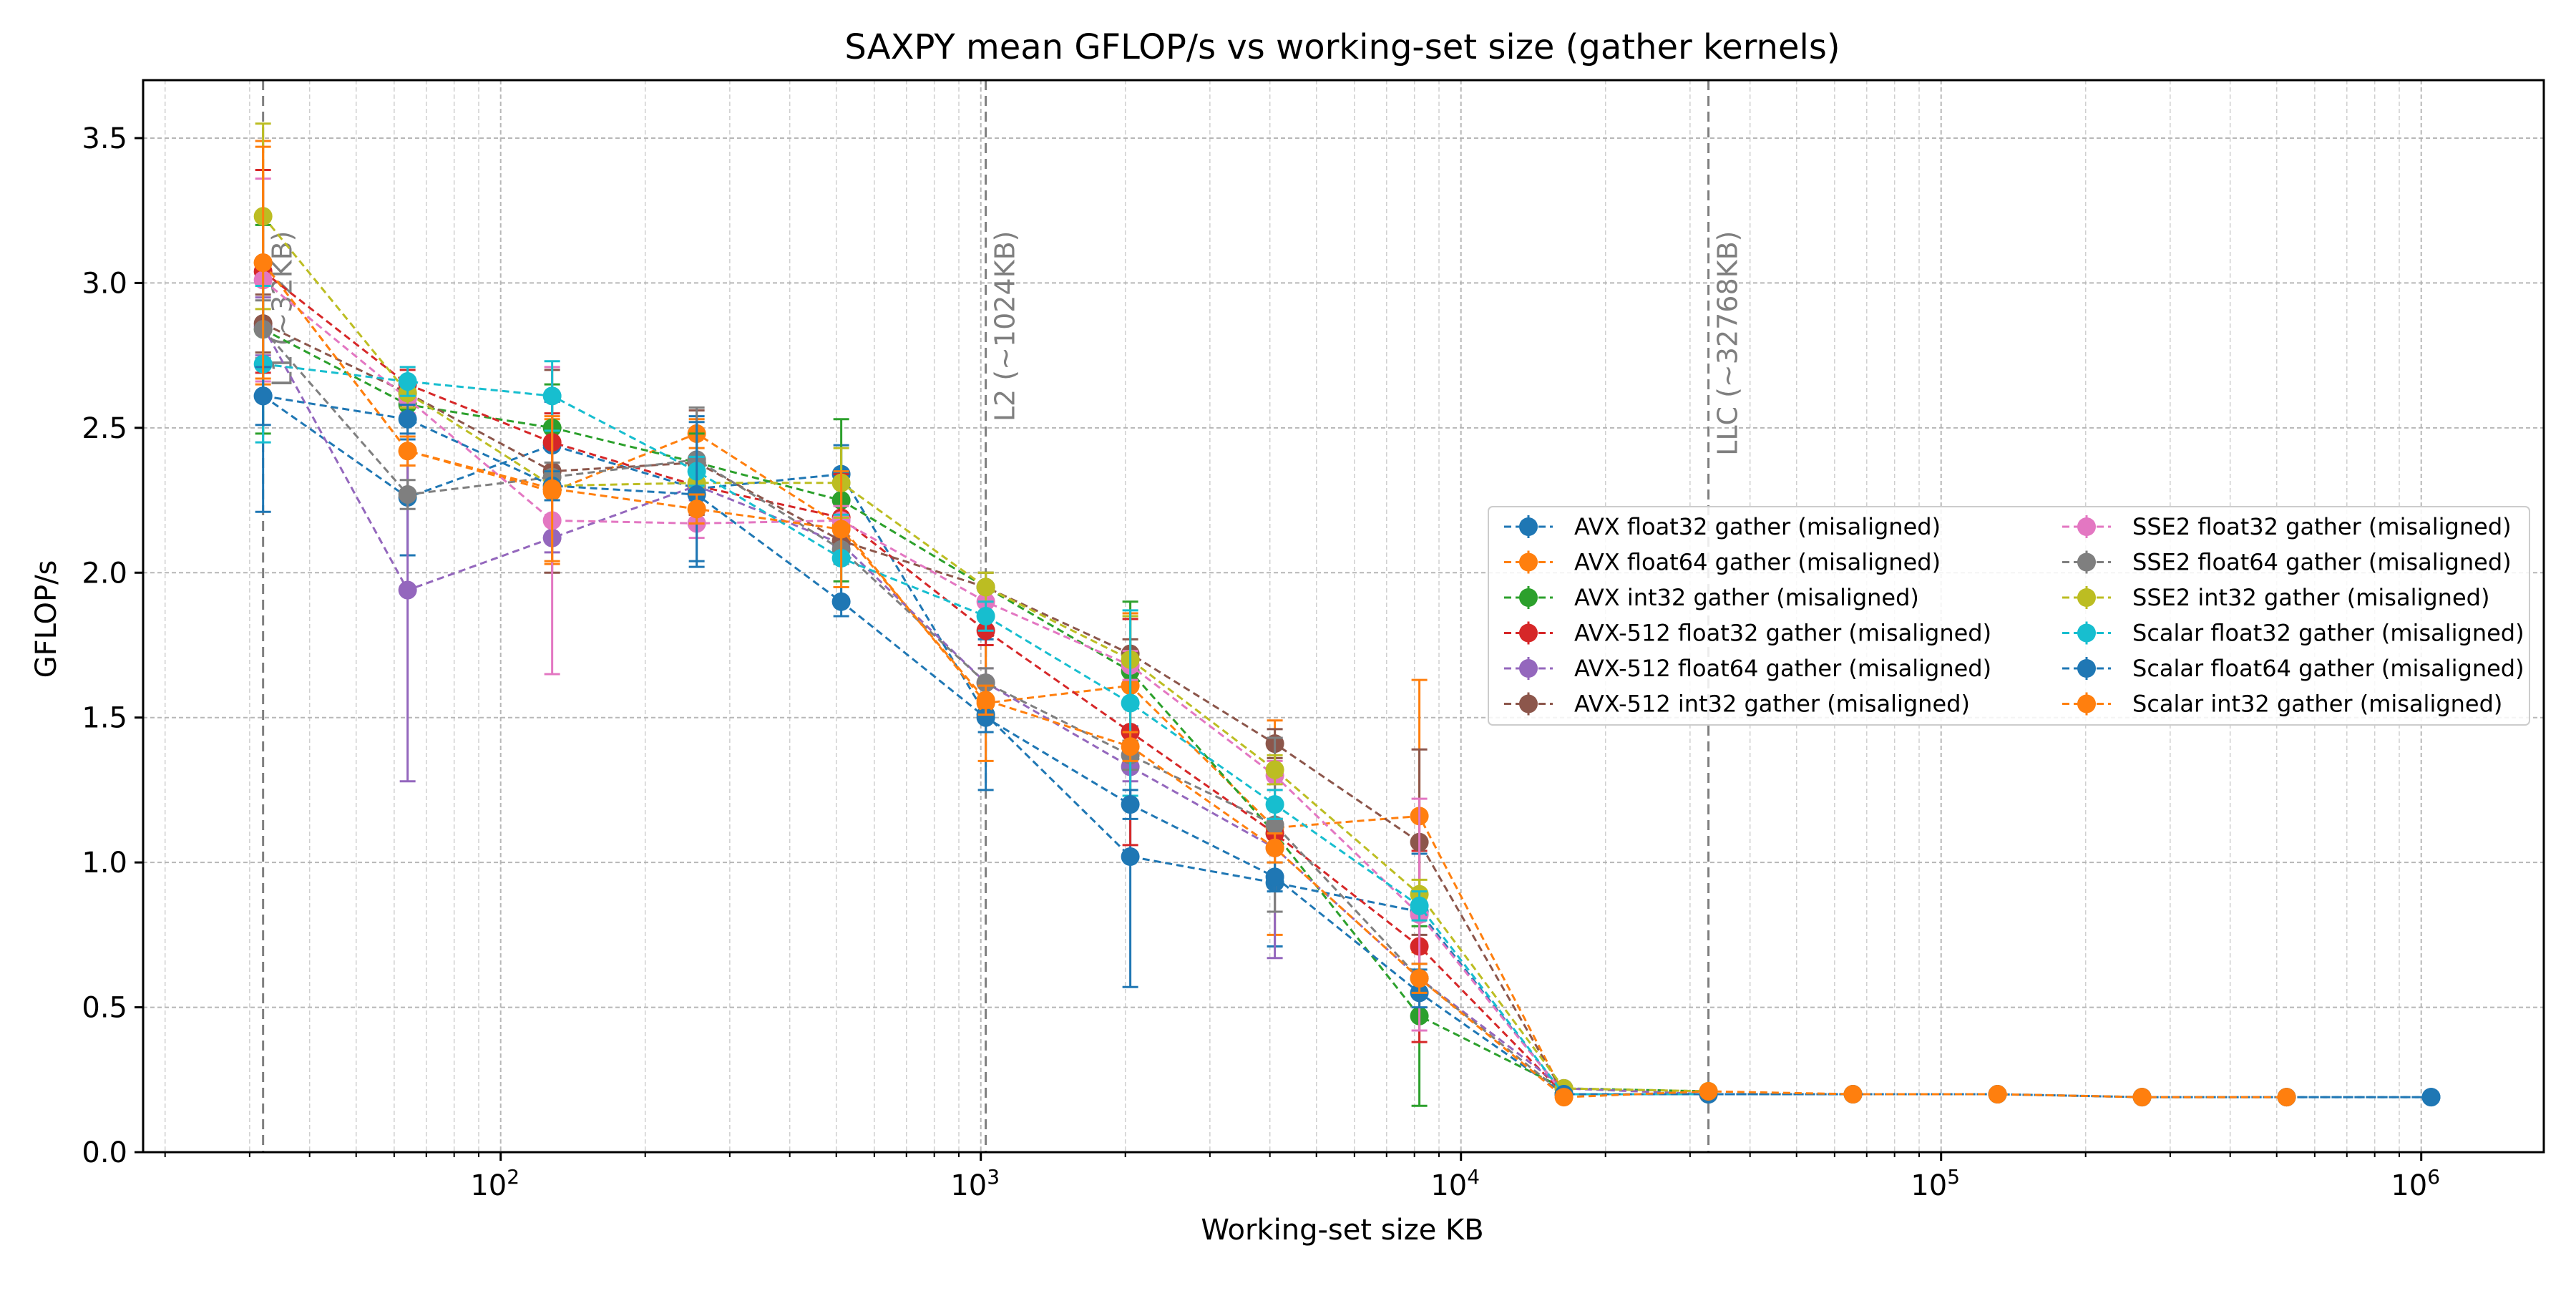 This screenshot has height=1291, width=2576. I want to click on y-tick-label: 3.5, so click(104, 138).